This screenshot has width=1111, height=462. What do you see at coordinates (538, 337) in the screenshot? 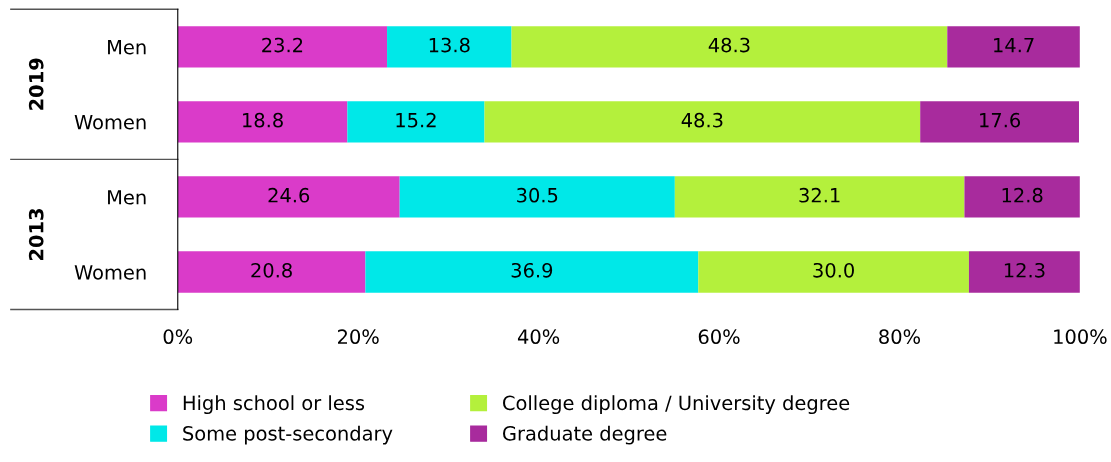
I see `x-tick-label: 40%` at bounding box center [538, 337].